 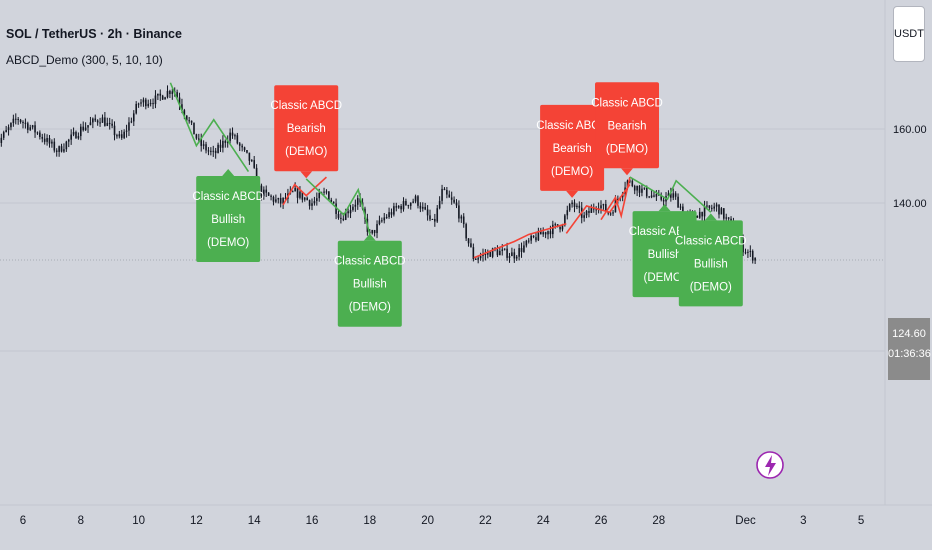 I want to click on time-tick: 12, so click(x=196, y=521).